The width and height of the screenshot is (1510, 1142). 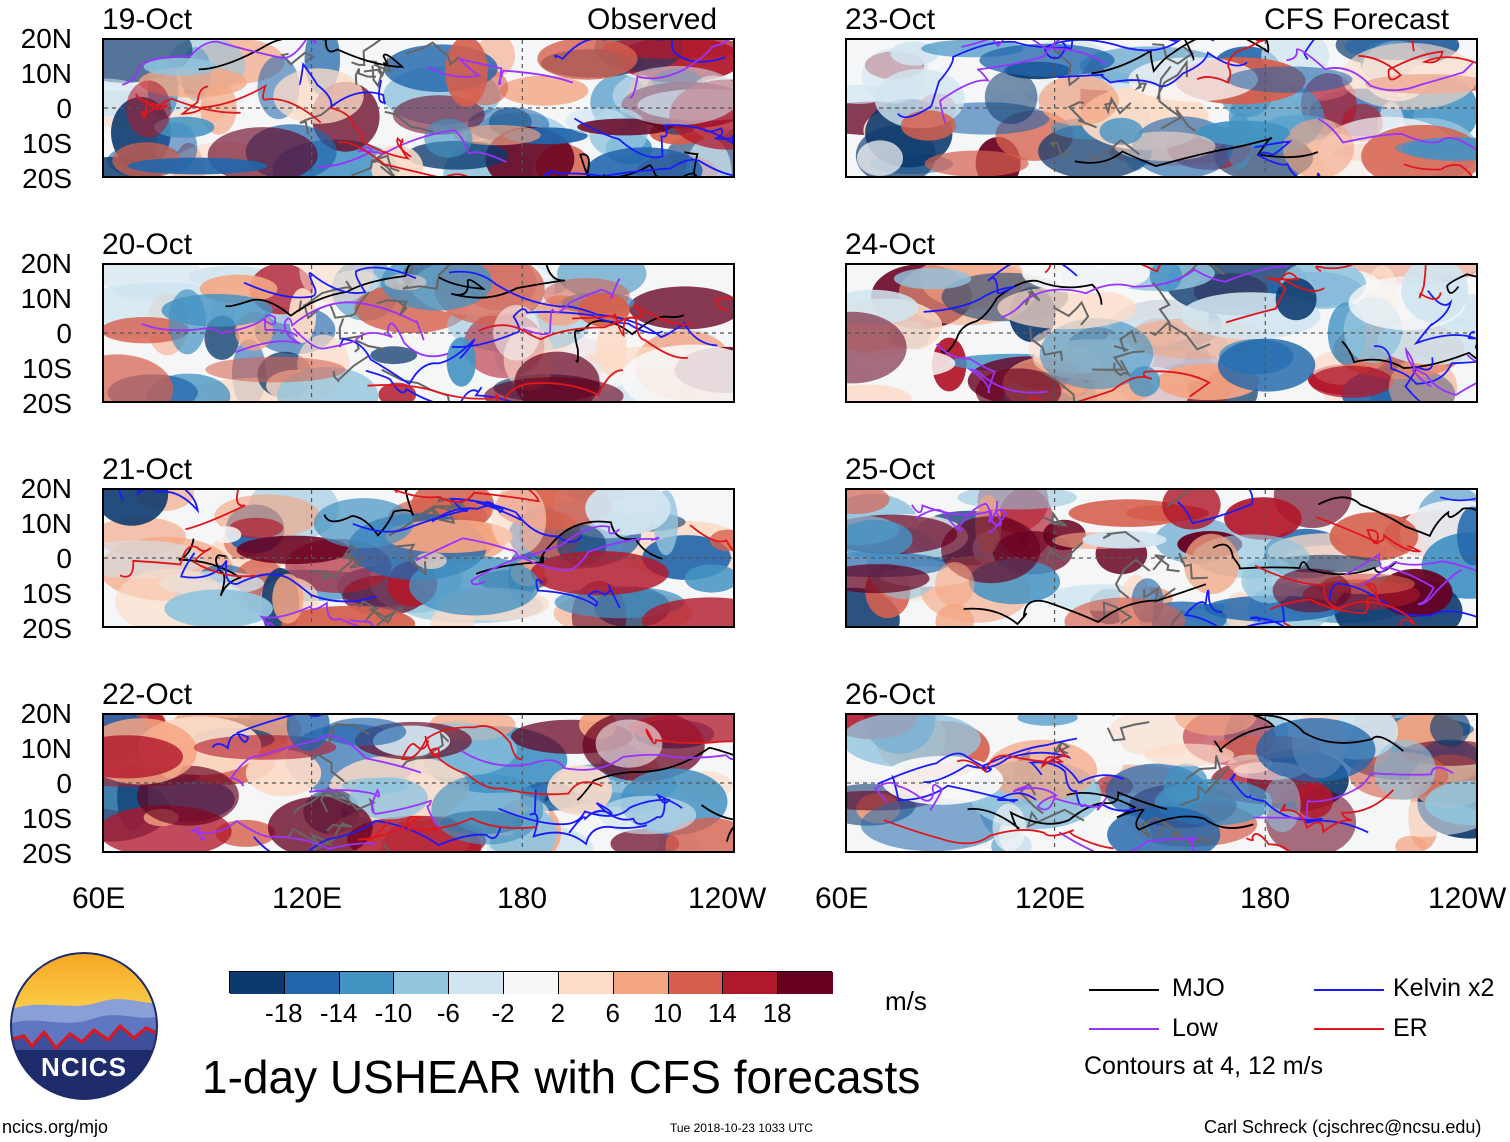 I want to click on panel-date: 23-Oct, so click(x=890, y=19).